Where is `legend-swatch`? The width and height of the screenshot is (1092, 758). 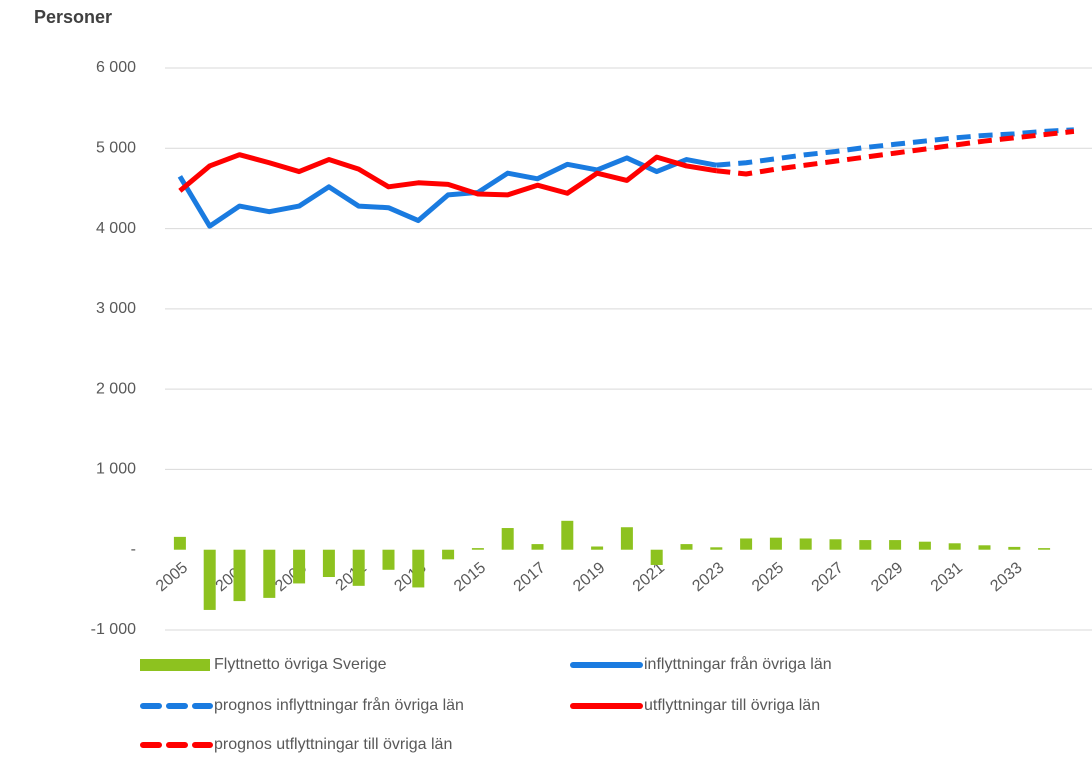
legend-swatch is located at coordinates (175, 665).